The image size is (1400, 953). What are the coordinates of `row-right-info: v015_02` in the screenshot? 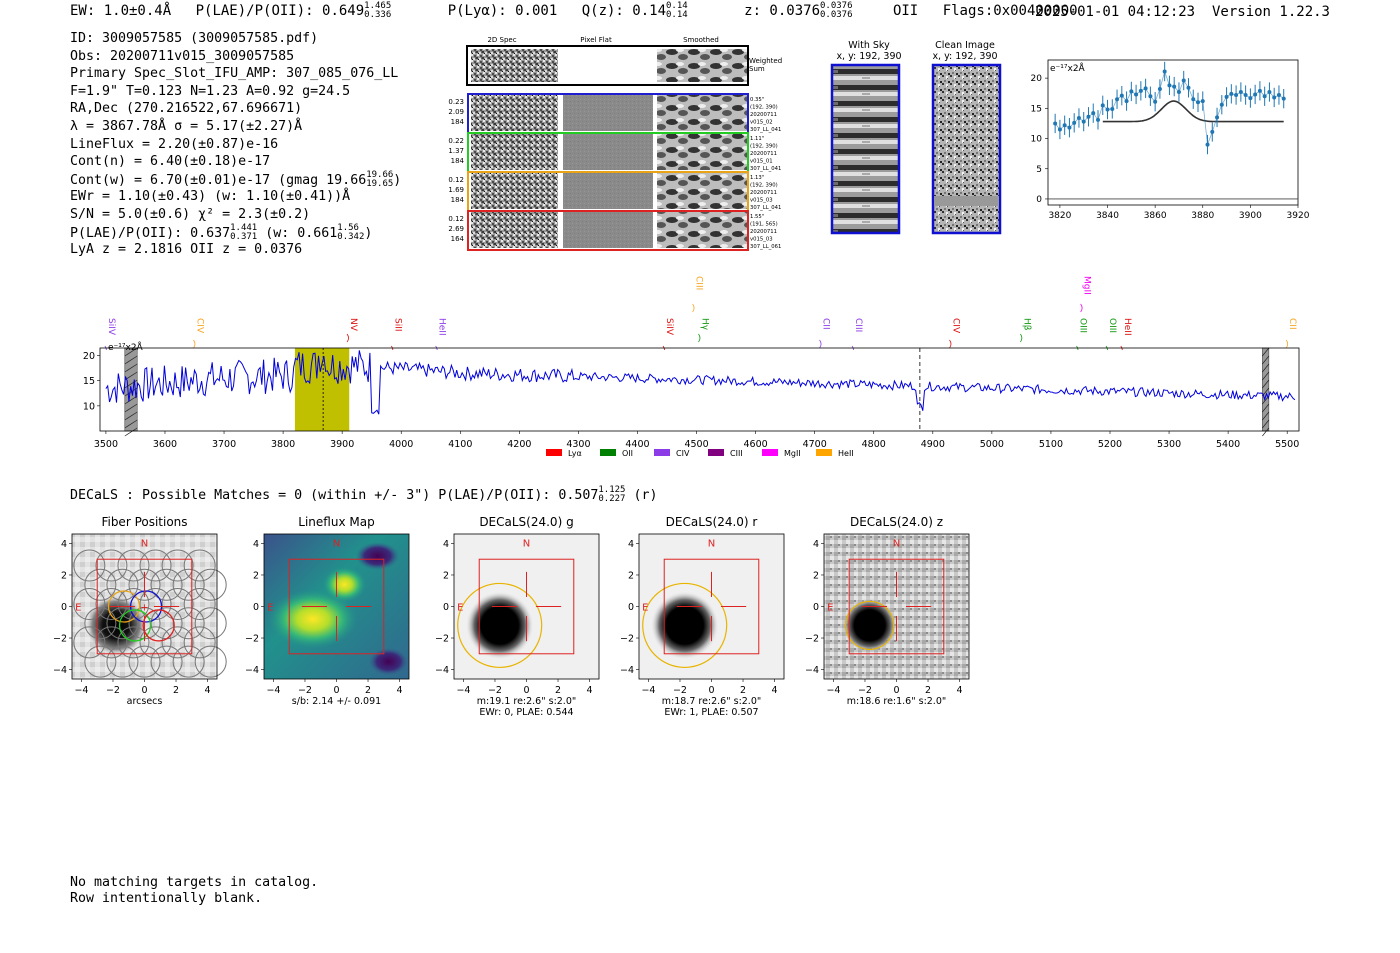 It's located at (761, 123).